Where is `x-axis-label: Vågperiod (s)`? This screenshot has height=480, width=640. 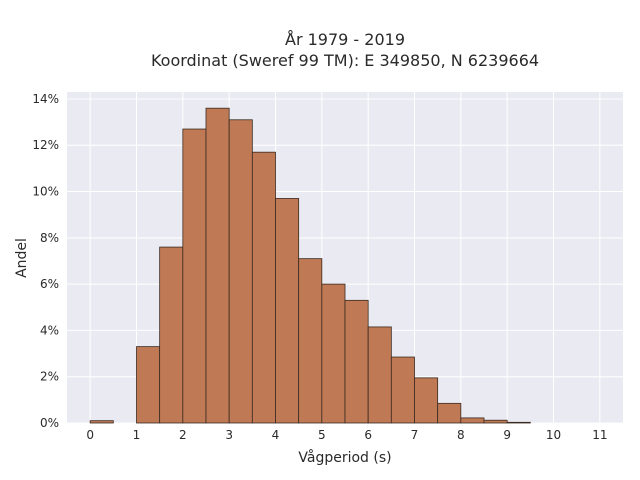 x-axis-label: Vågperiod (s) is located at coordinates (344, 457).